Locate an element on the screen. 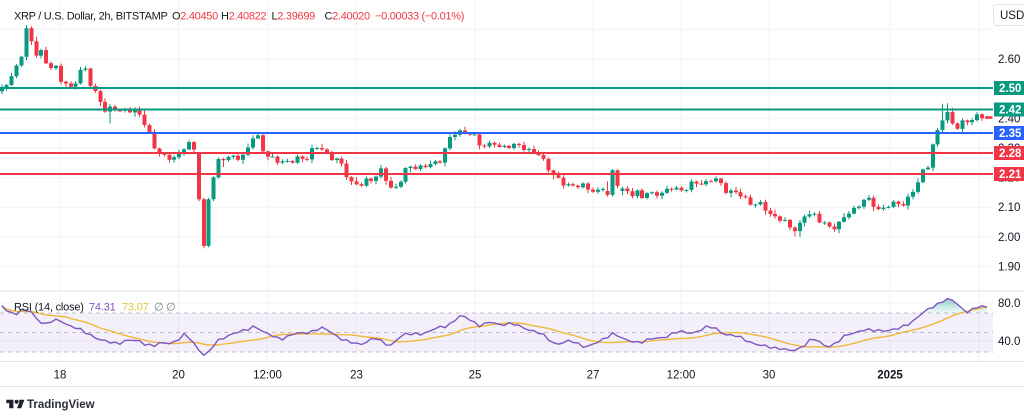 Image resolution: width=1024 pixels, height=419 pixels. svg-text: 2.21 is located at coordinates (1010, 175).